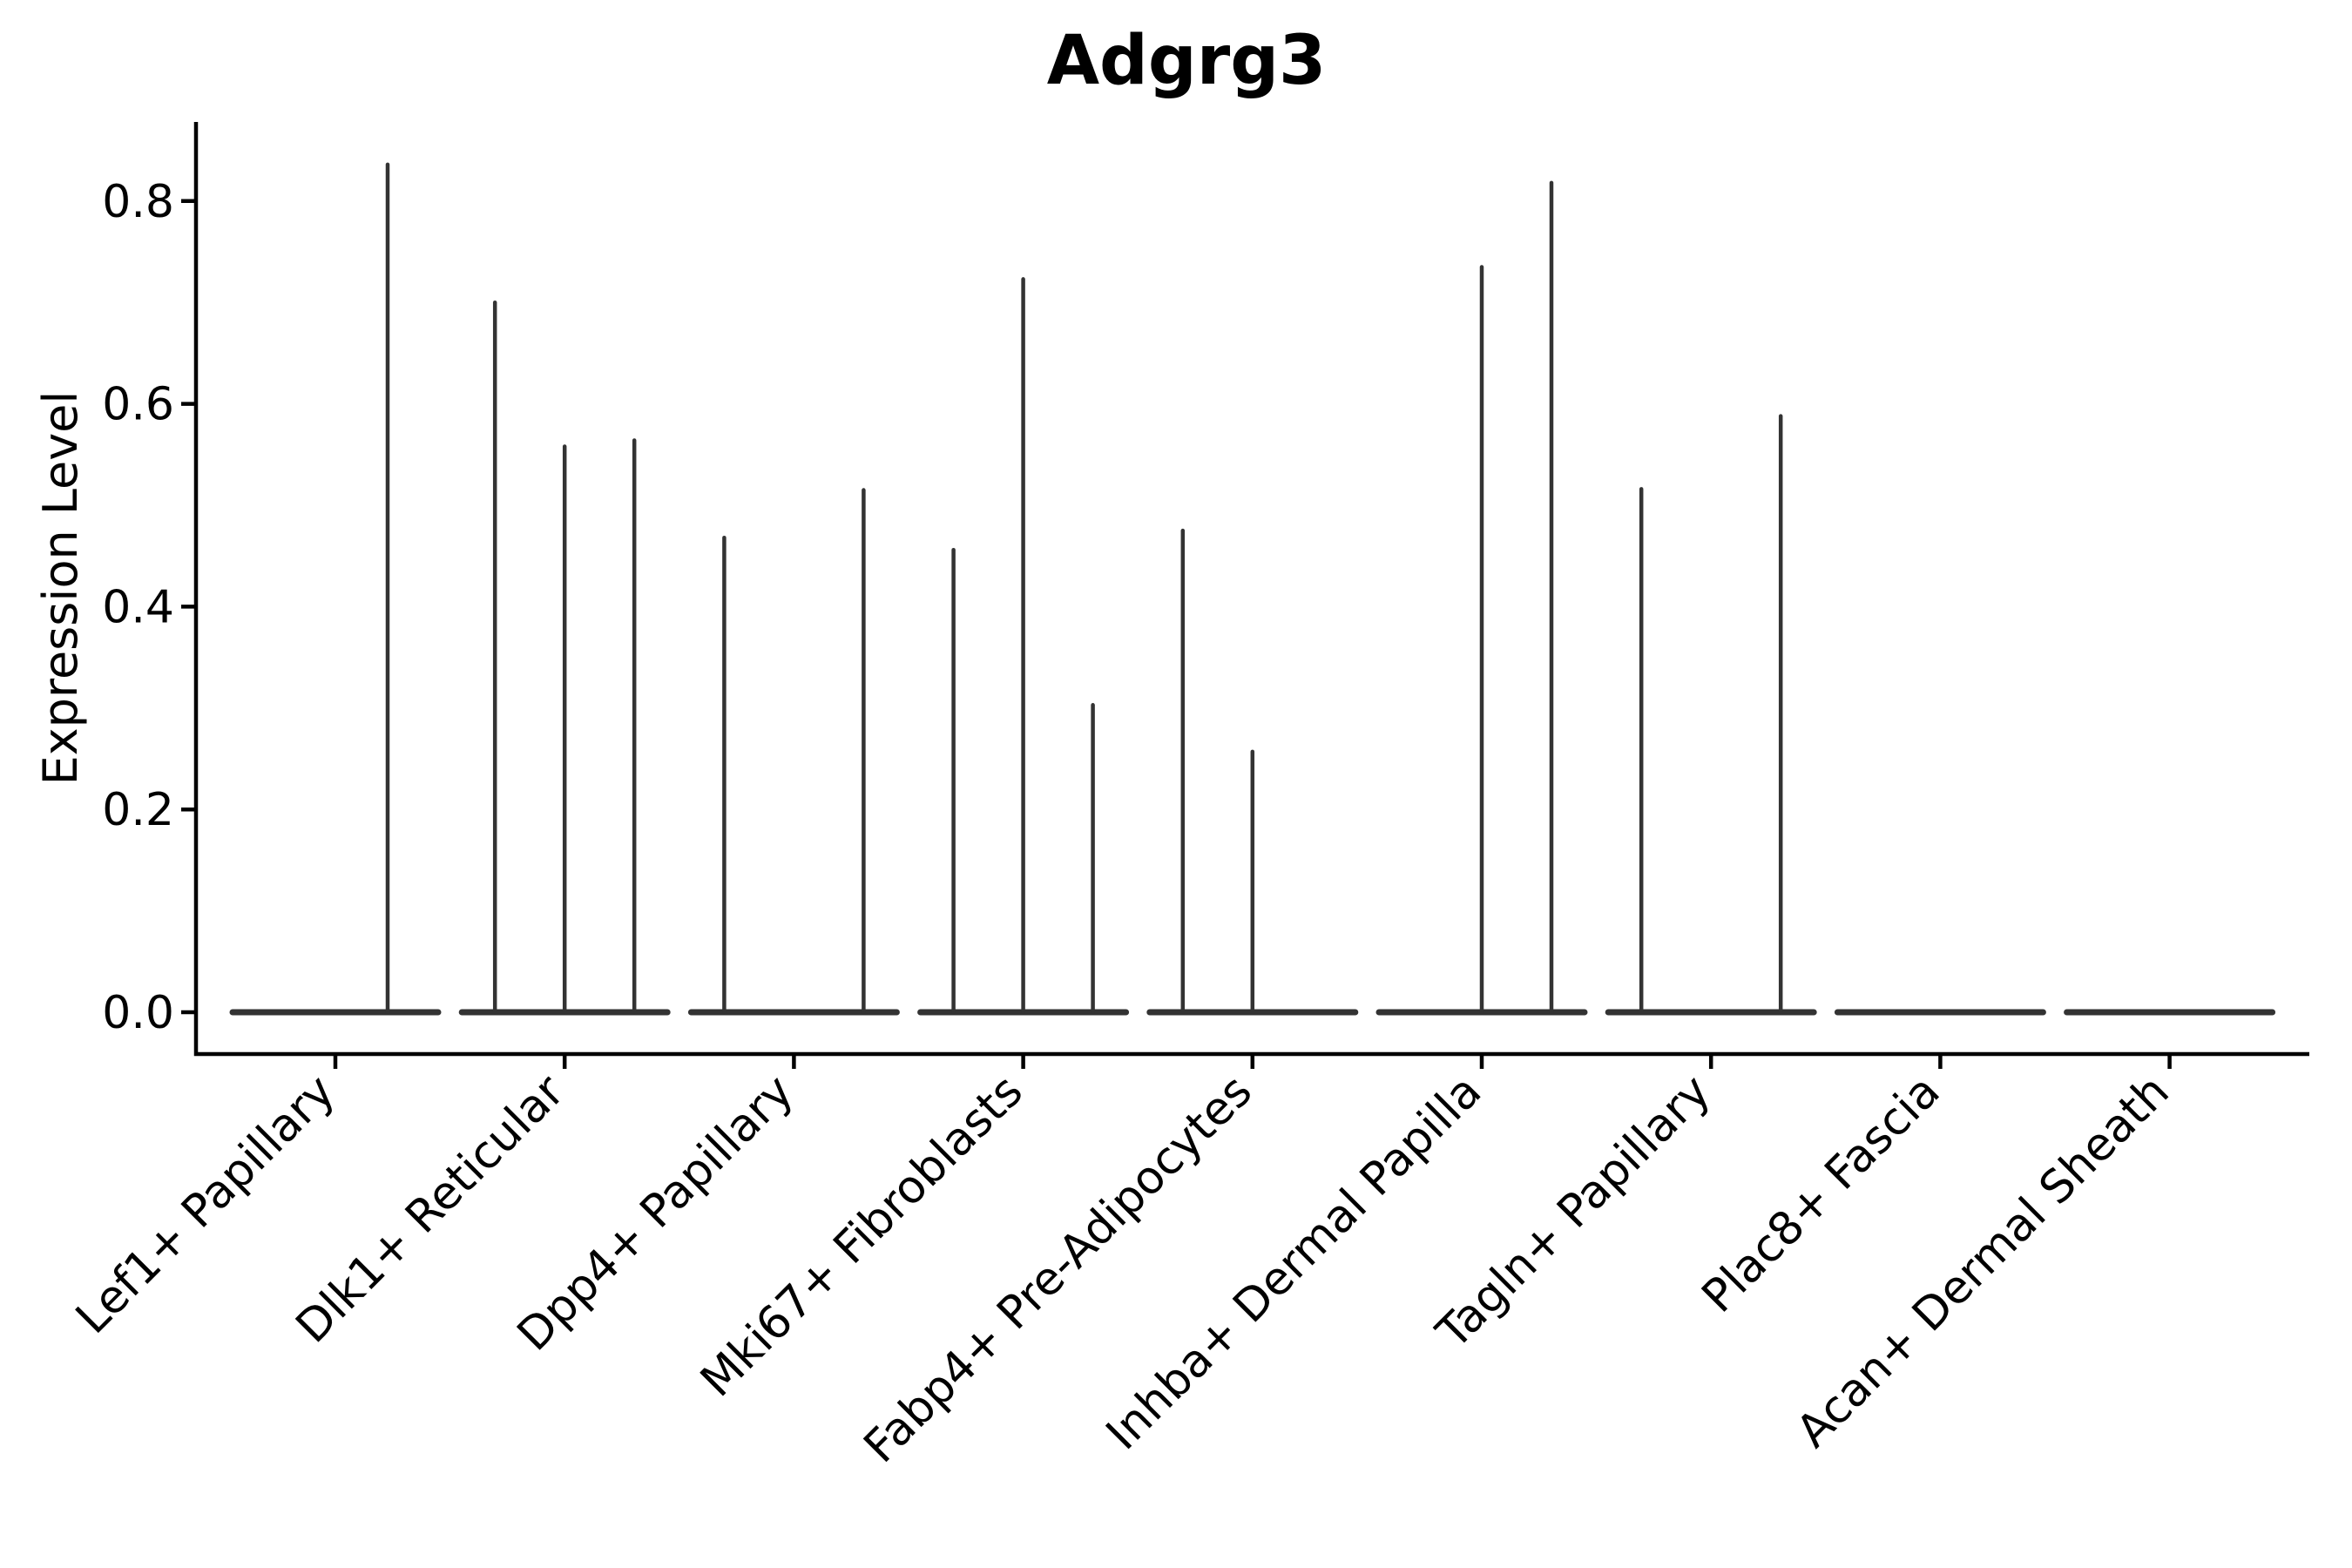  I want to click on y-tick-label: 0.4, so click(138, 607).